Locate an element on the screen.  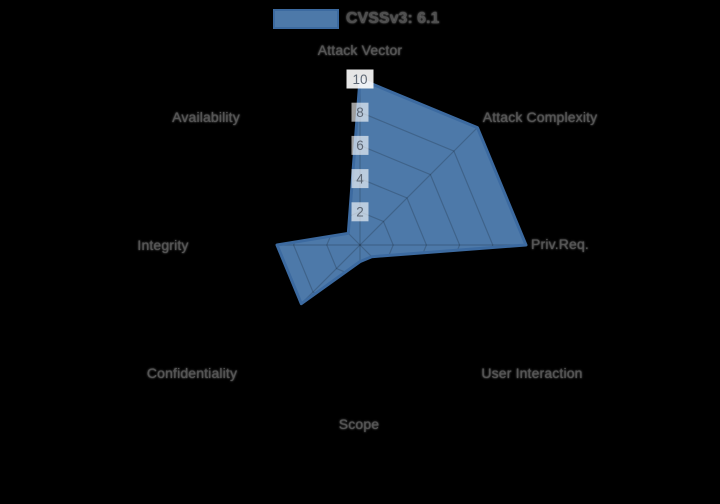
chart-legend: CVSSv3: 6.1 is located at coordinates (356, 19).